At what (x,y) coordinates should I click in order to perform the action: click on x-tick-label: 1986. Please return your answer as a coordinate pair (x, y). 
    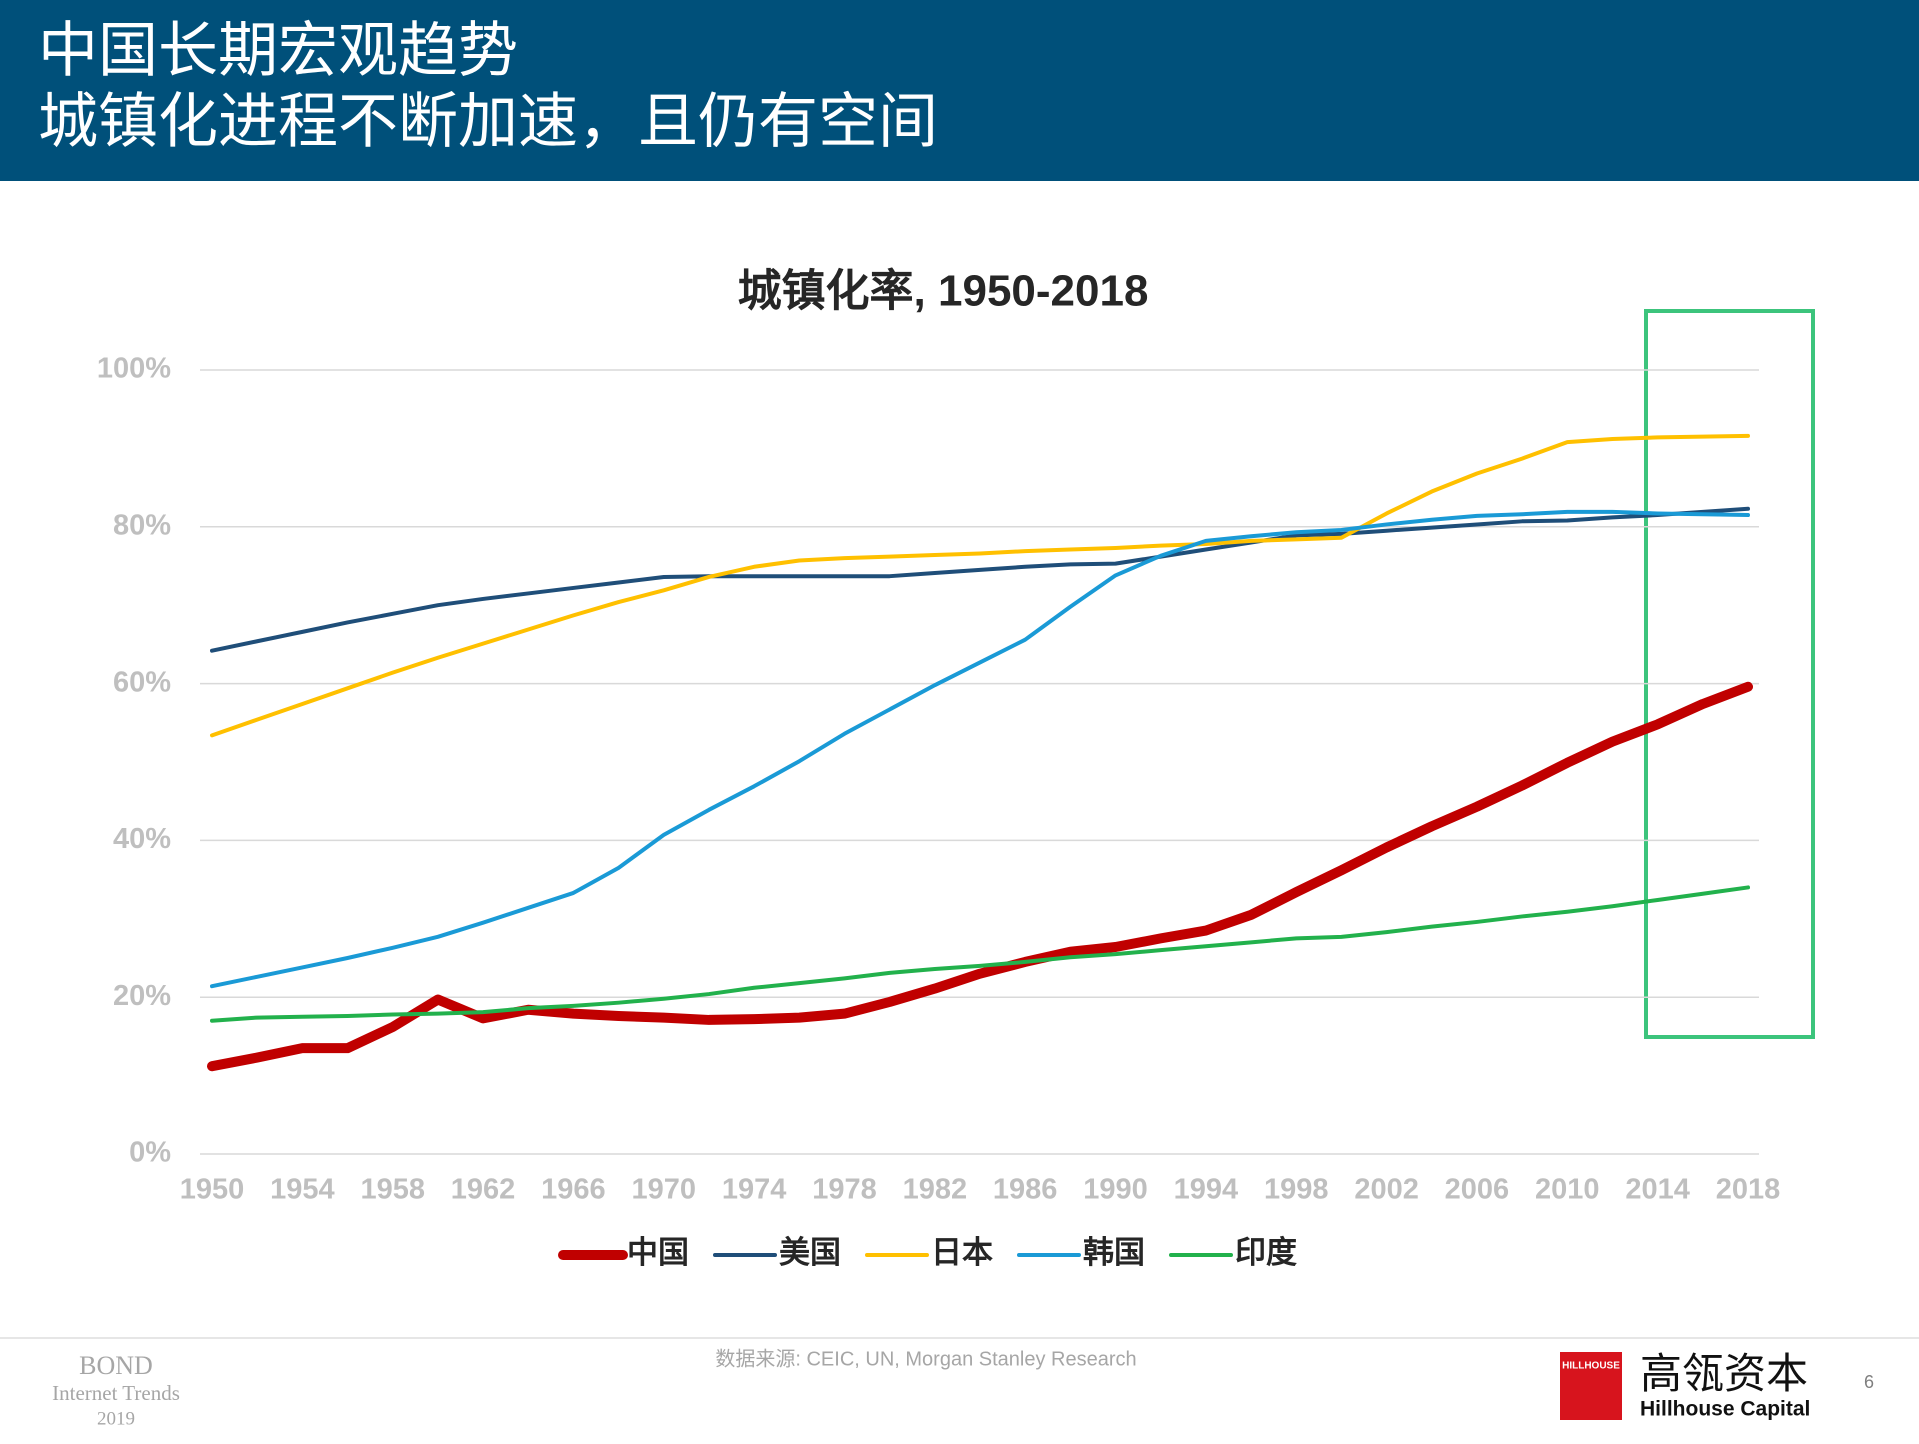
    Looking at the image, I should click on (1025, 1190).